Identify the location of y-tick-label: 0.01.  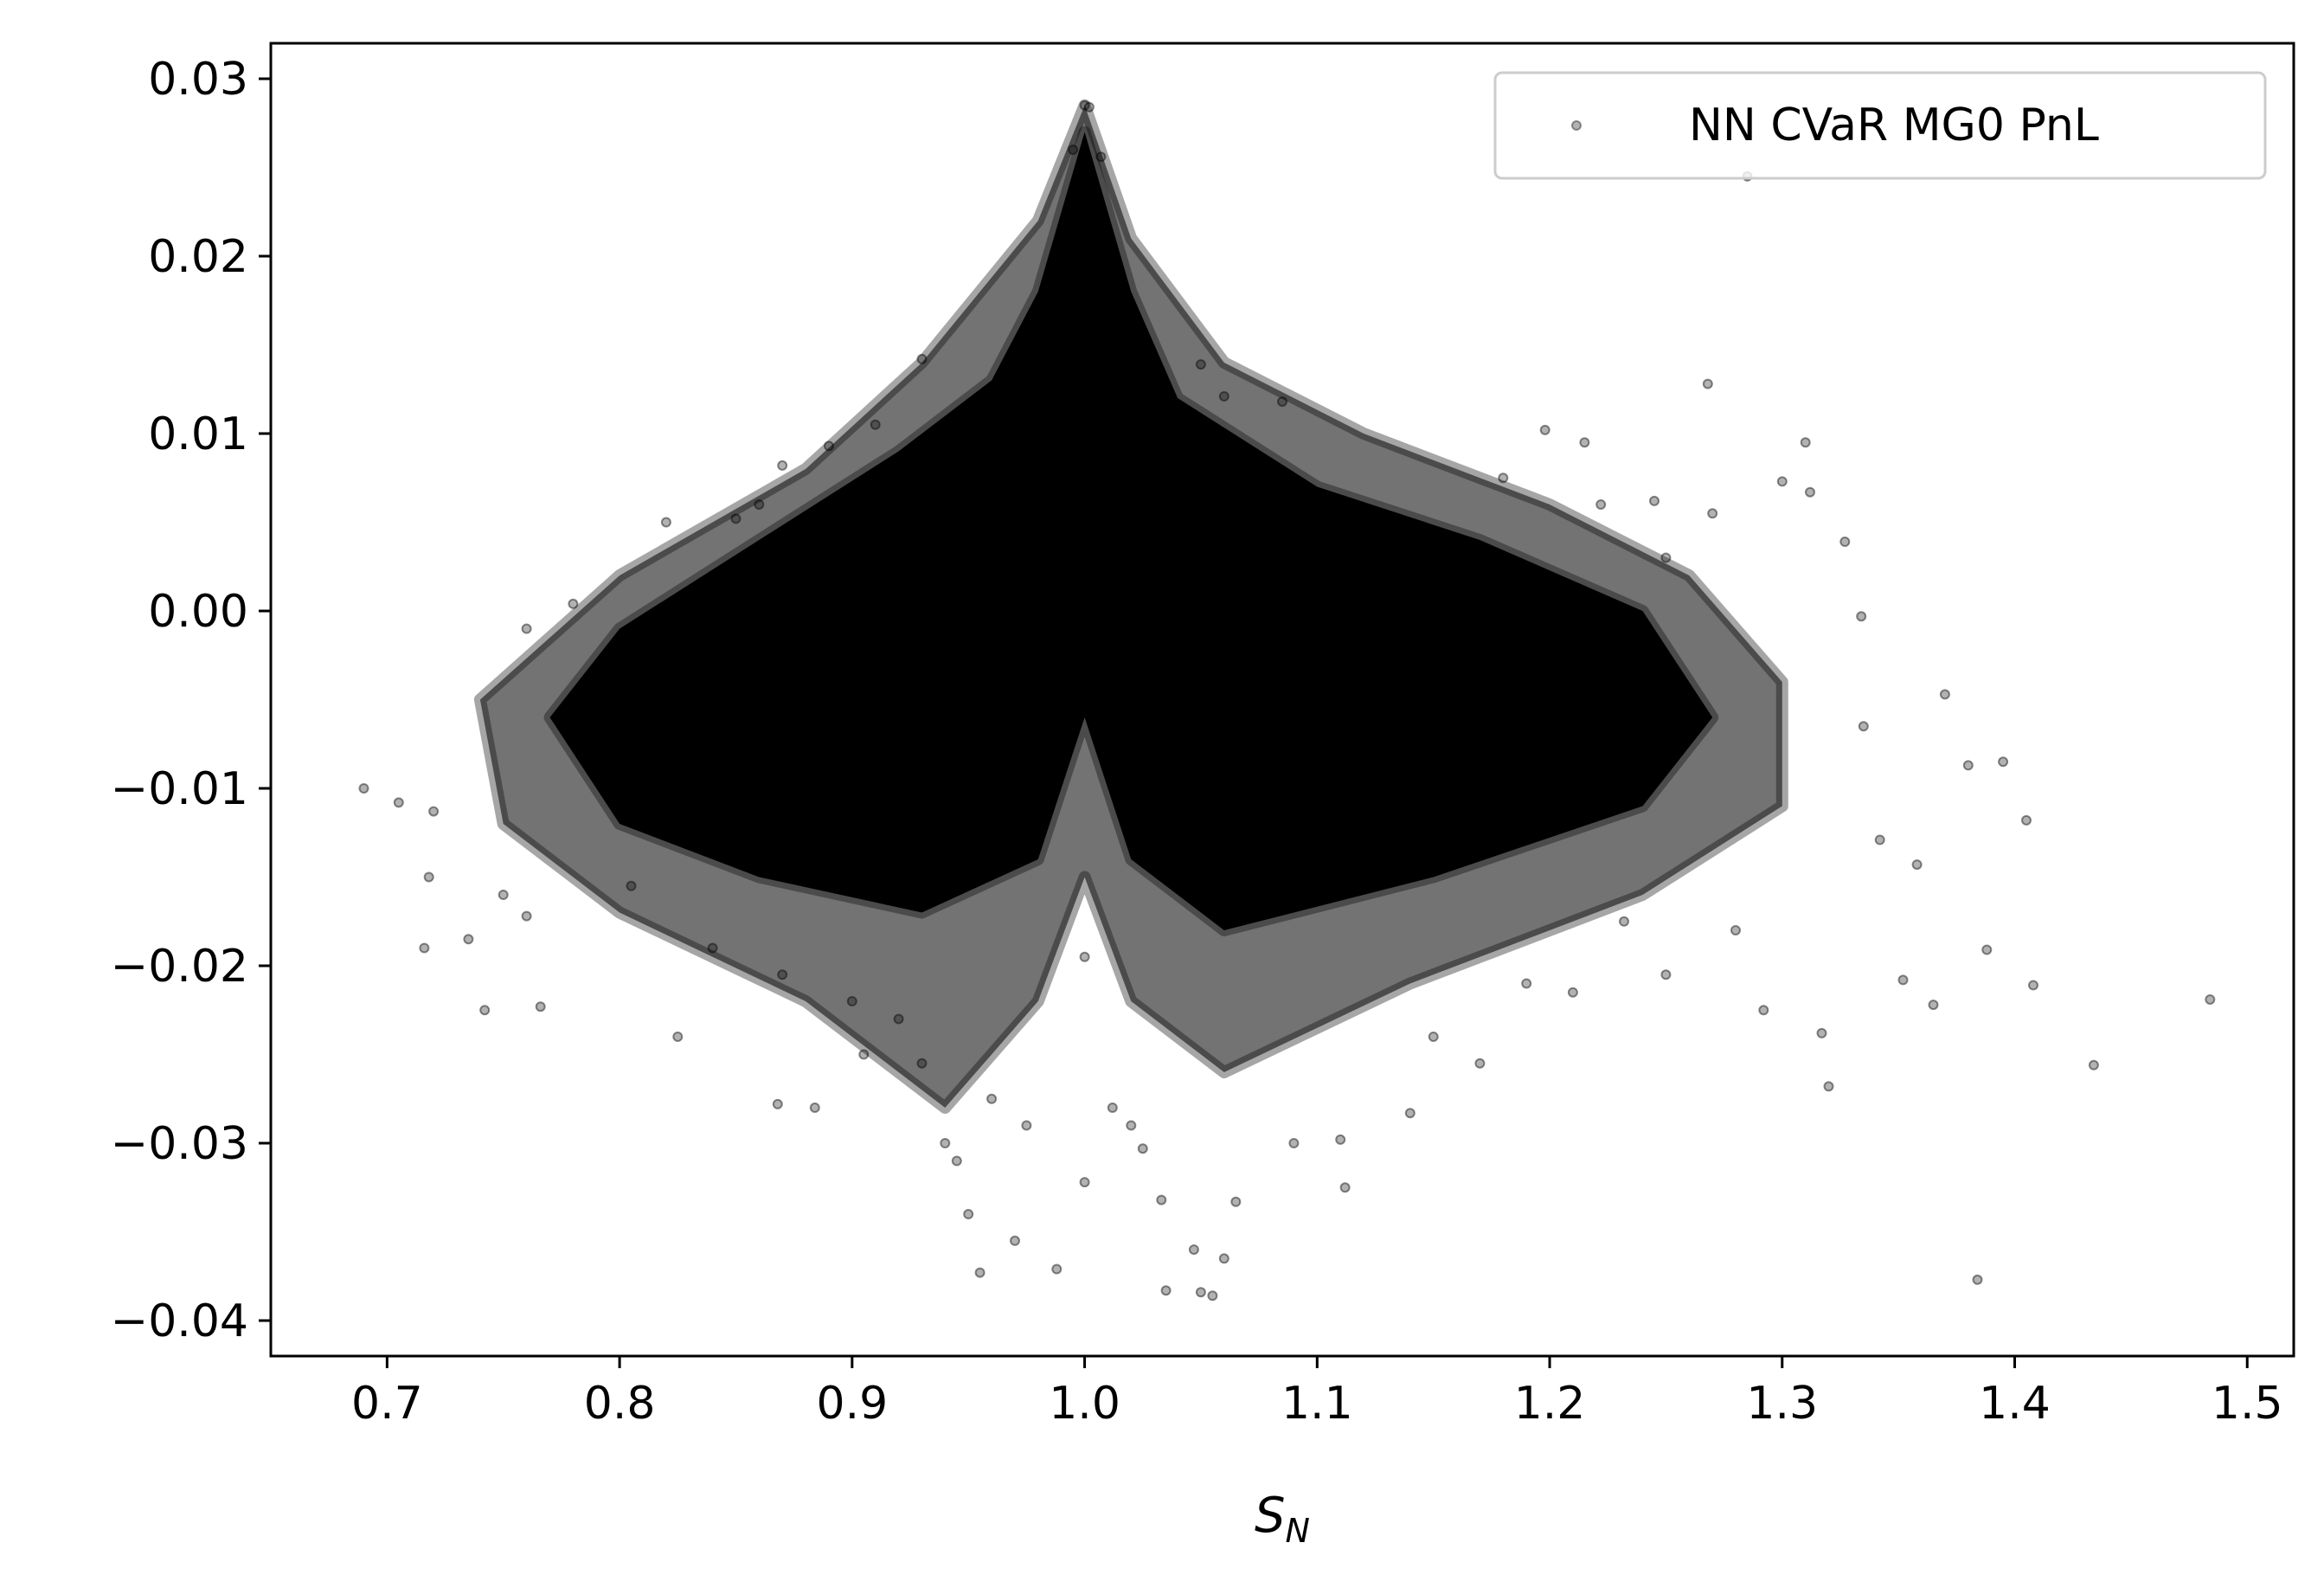
(198, 434).